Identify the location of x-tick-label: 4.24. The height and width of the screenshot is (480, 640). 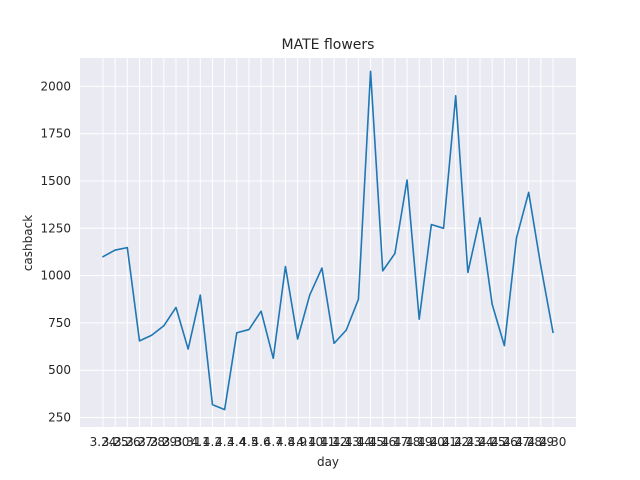
(480, 442).